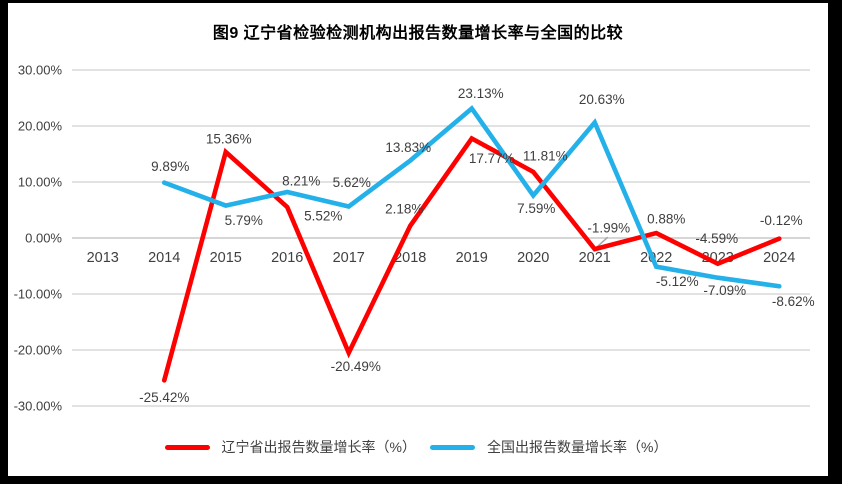 The width and height of the screenshot is (842, 484). I want to click on data-label: -0.12%, so click(781, 220).